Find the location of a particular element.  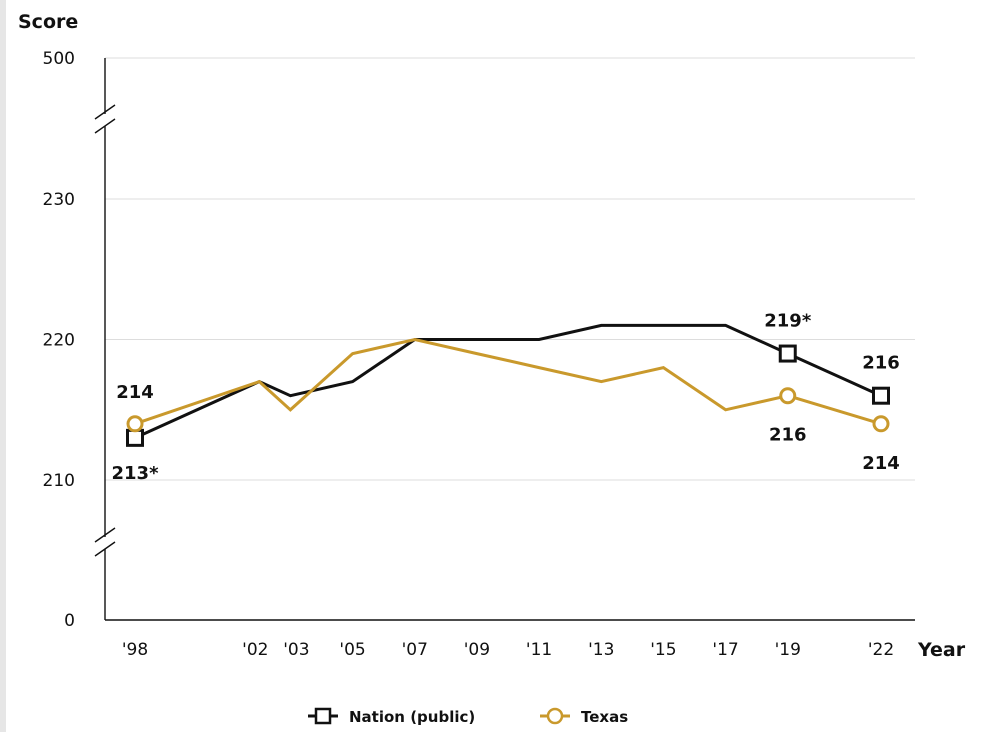

x-tick-label: '22 is located at coordinates (881, 650).